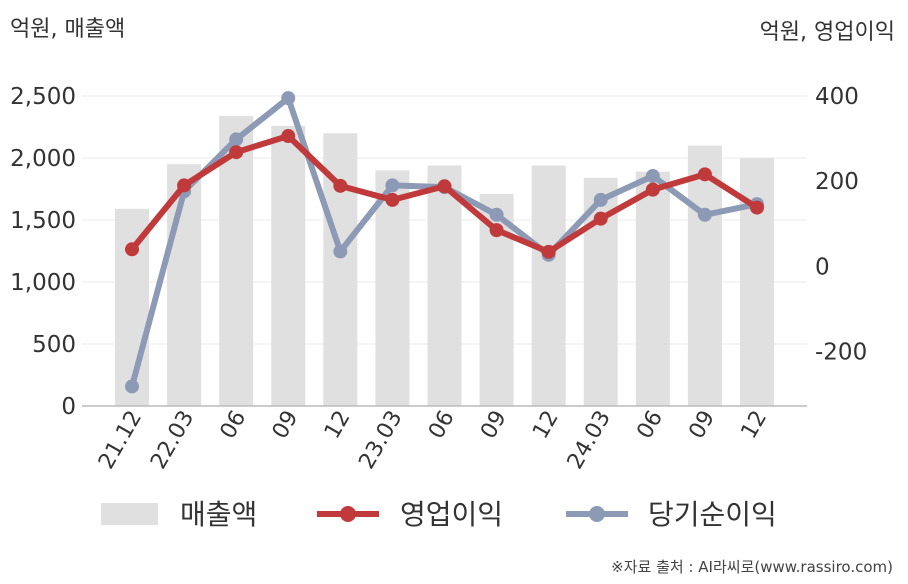 This screenshot has width=908, height=584. I want to click on legend-label-revenue: 매출액, so click(218, 514).